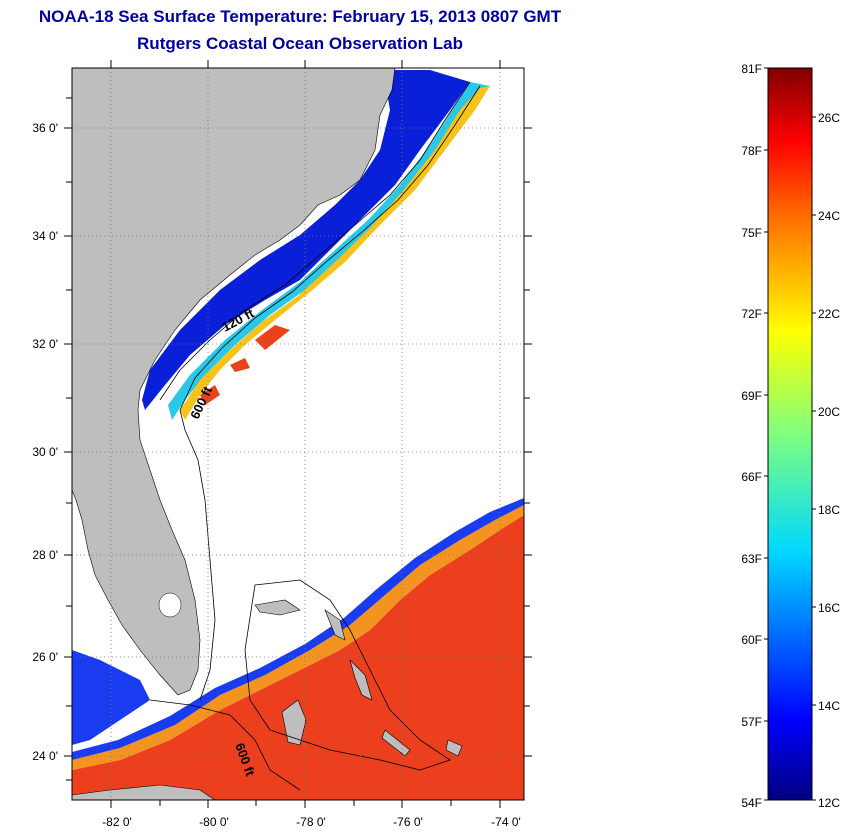 This screenshot has height=832, width=849. I want to click on colorbar-c-label: 26C, so click(829, 118).